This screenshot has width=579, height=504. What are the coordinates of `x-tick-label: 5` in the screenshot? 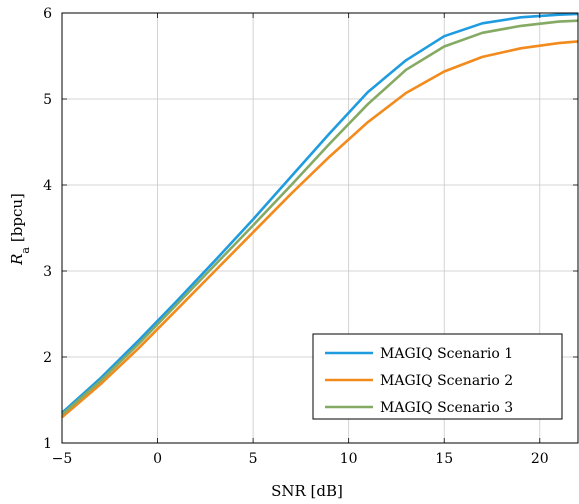 It's located at (253, 459).